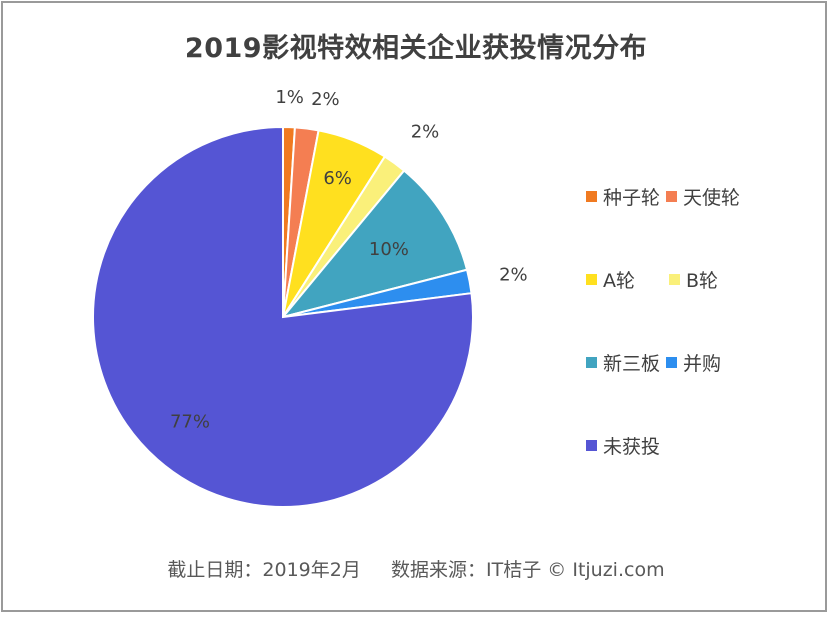 The height and width of the screenshot is (620, 832). I want to click on legend-item-neeq: 新三板, so click(623, 362).